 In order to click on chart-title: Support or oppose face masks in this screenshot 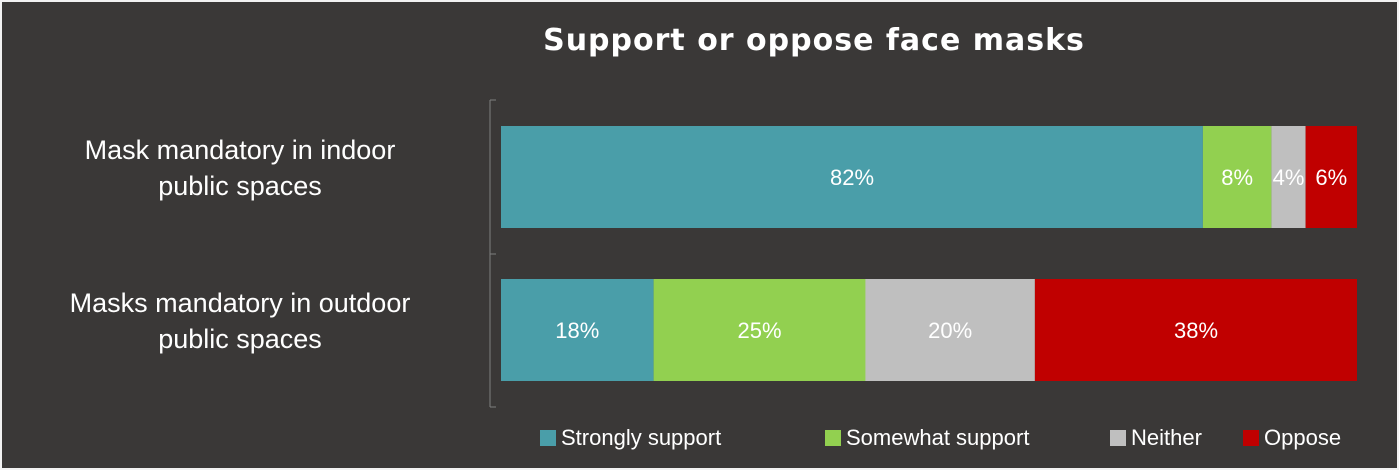, I will do `click(814, 40)`.